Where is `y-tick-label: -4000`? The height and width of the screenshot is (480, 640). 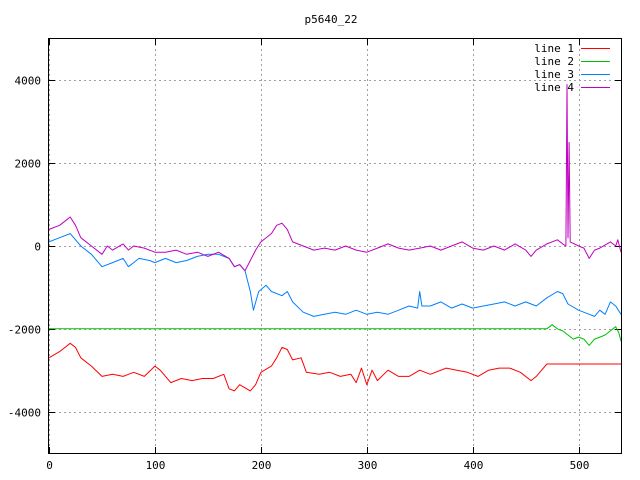 y-tick-label: -4000 is located at coordinates (24, 413).